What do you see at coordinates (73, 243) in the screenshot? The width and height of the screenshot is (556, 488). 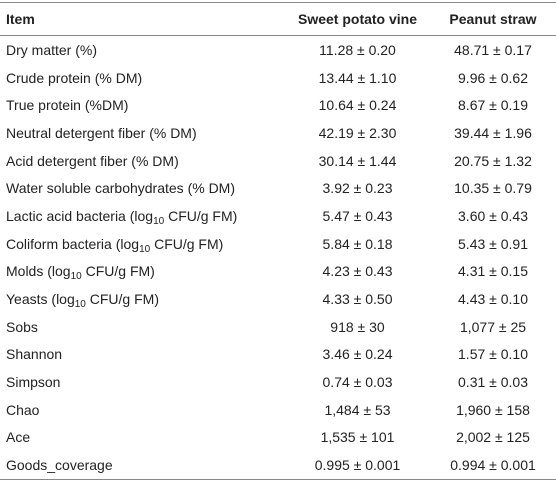 I see `cell-text: Coliform bacteria (log` at bounding box center [73, 243].